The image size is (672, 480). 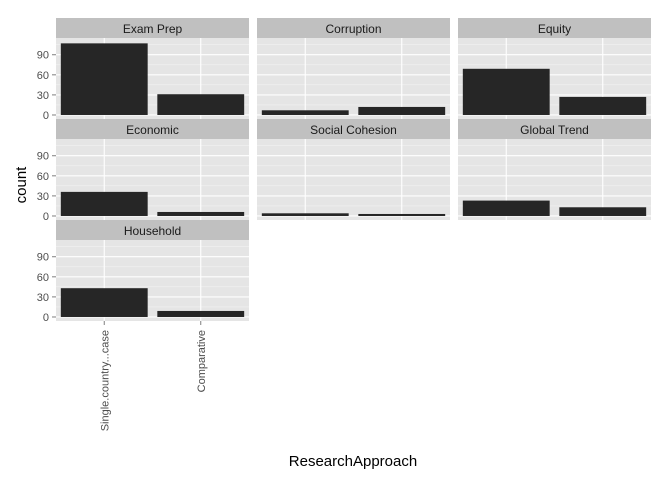 I want to click on facet-strip-label: Global Trend, so click(x=554, y=130).